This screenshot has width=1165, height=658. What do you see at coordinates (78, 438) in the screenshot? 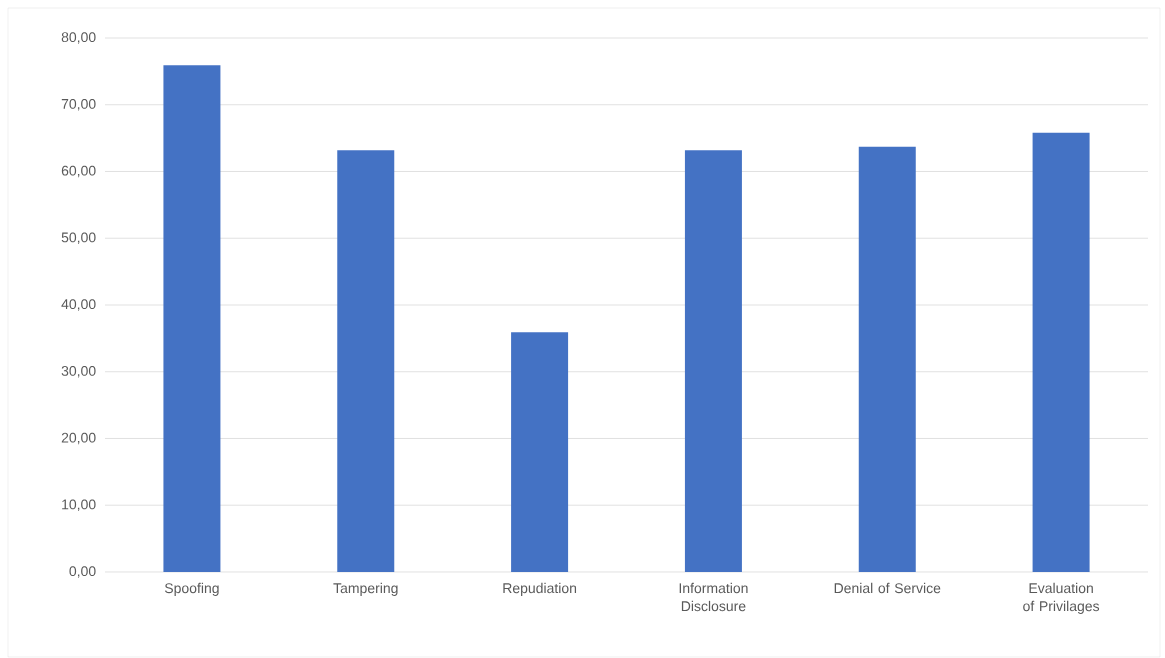
I see `y-tick-label: 20,00` at bounding box center [78, 438].